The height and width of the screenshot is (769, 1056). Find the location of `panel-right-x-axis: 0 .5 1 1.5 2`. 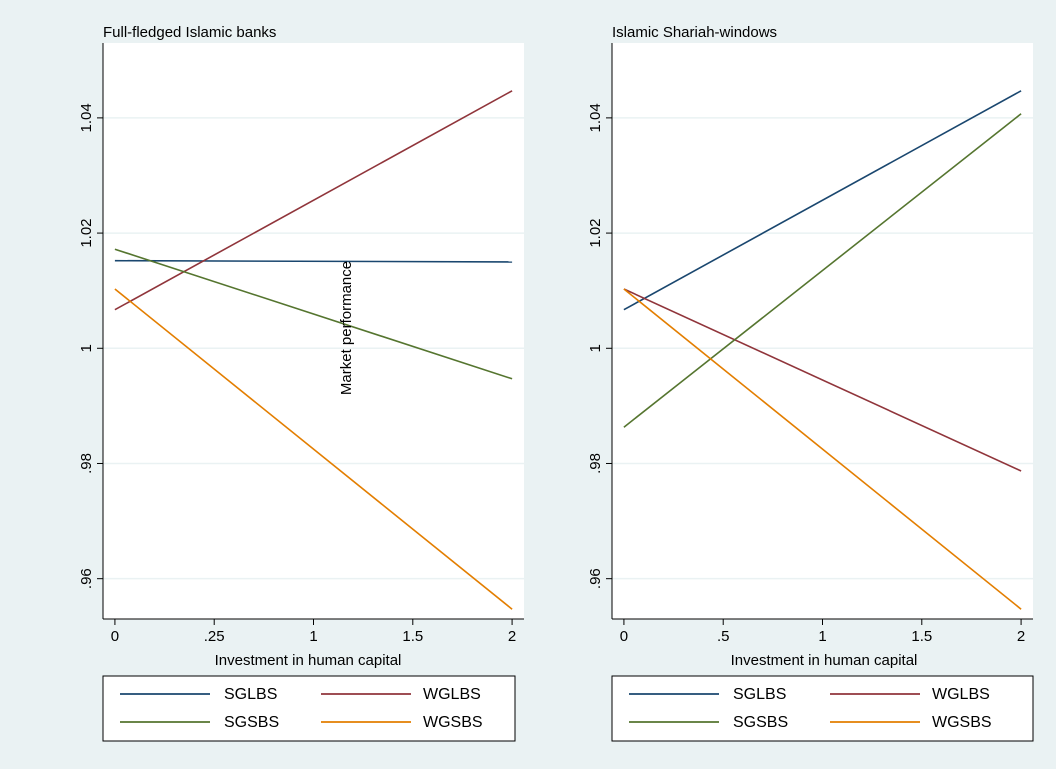

panel-right-x-axis: 0 .5 1 1.5 2 is located at coordinates (822, 631).